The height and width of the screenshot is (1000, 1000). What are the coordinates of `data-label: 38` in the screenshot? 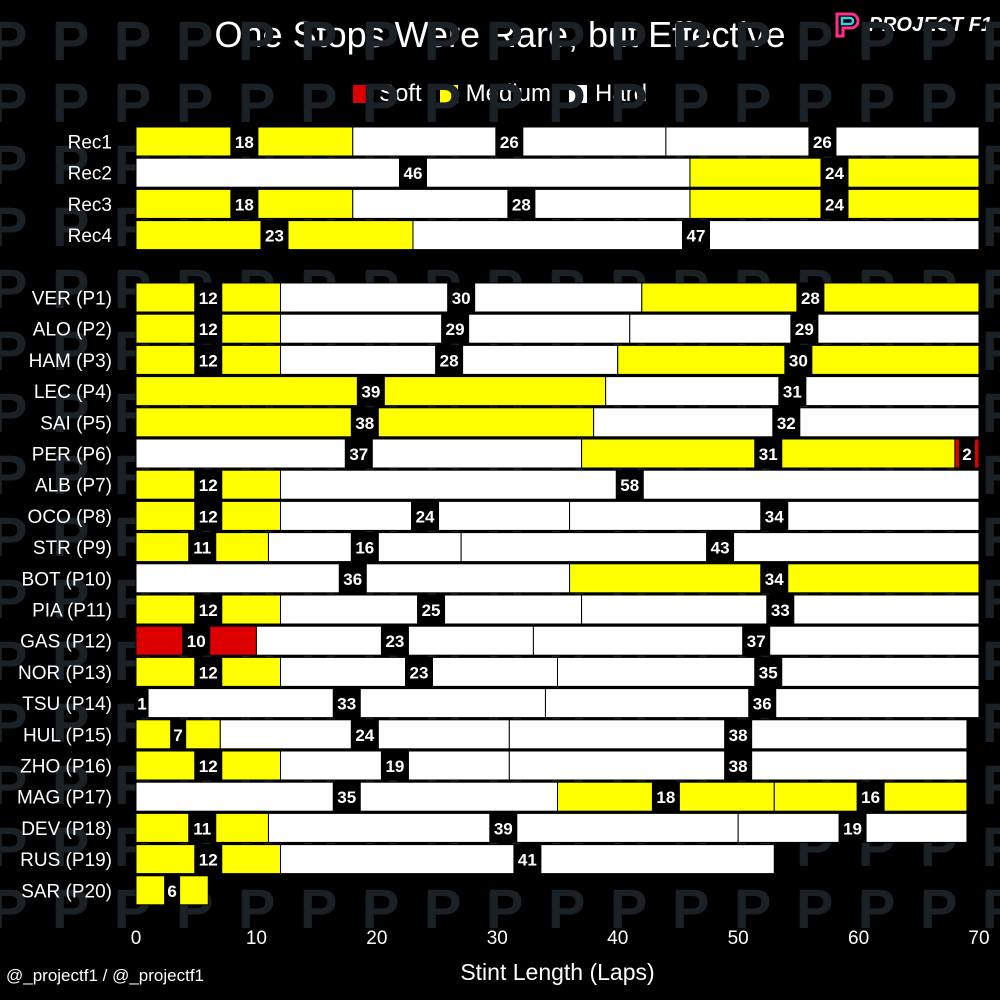 It's located at (364, 423).